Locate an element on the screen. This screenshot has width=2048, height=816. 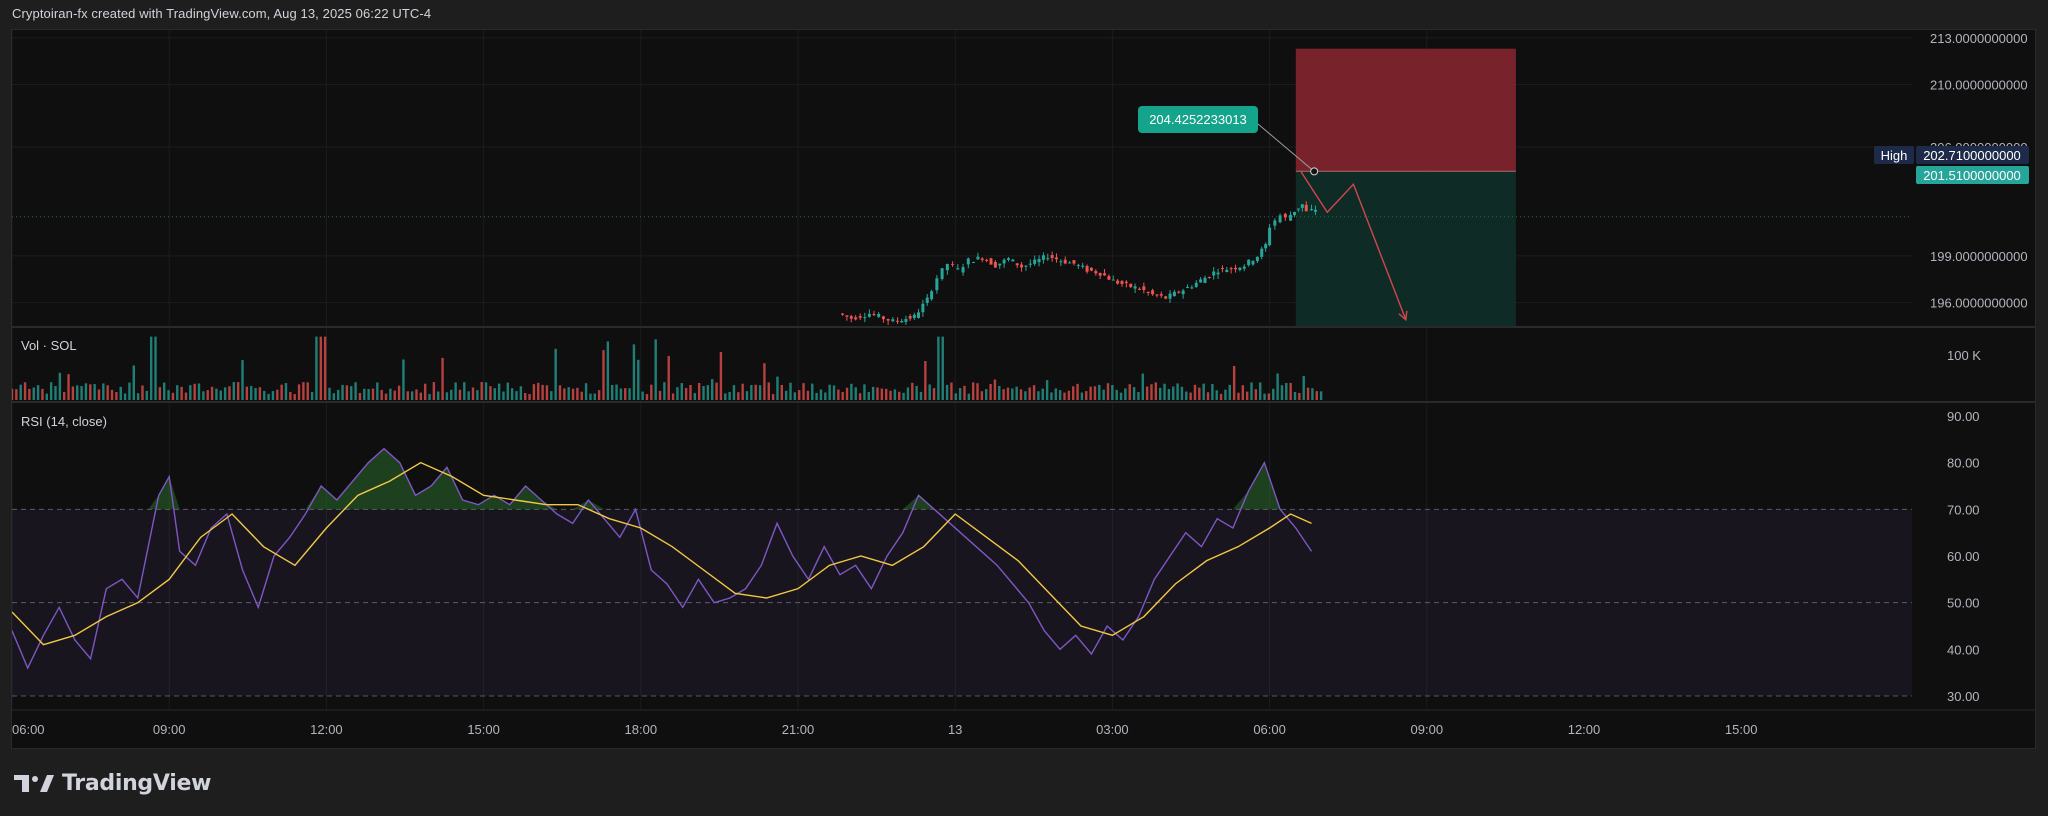
time-axis-tick: 21:00 is located at coordinates (798, 729).